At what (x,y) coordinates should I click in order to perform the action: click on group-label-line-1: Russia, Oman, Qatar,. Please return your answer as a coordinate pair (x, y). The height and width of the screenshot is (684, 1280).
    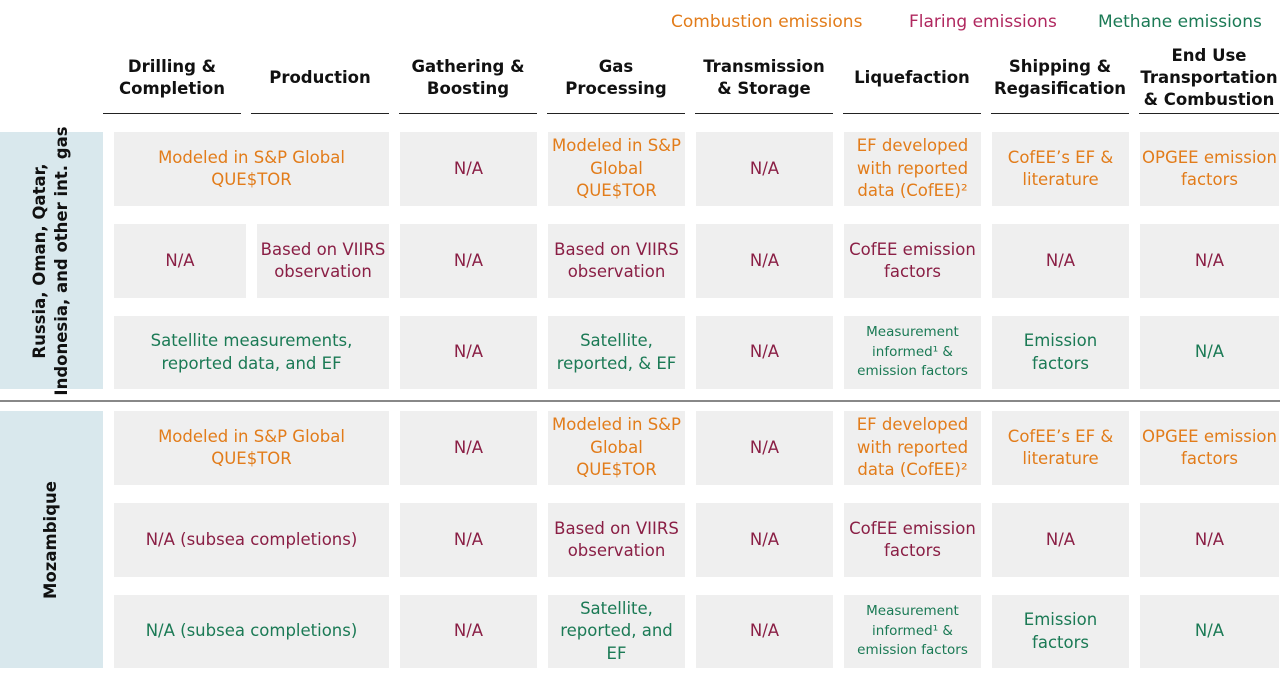
    Looking at the image, I should click on (39, 260).